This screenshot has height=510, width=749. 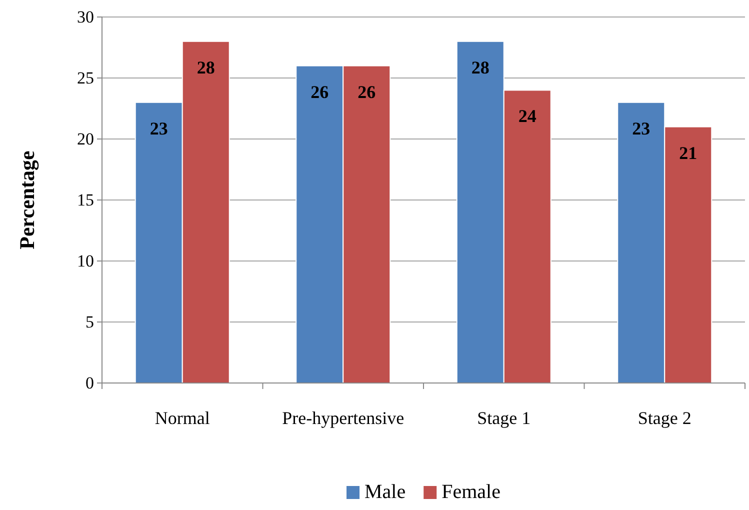 What do you see at coordinates (85, 16) in the screenshot?
I see `y-tick-label: 30` at bounding box center [85, 16].